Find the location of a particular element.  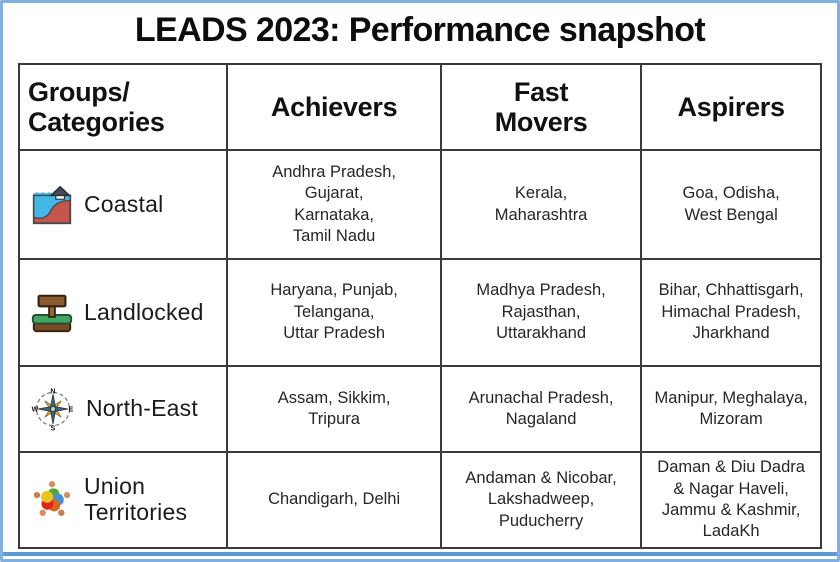

column-header-achievers: Achievers is located at coordinates (335, 108).